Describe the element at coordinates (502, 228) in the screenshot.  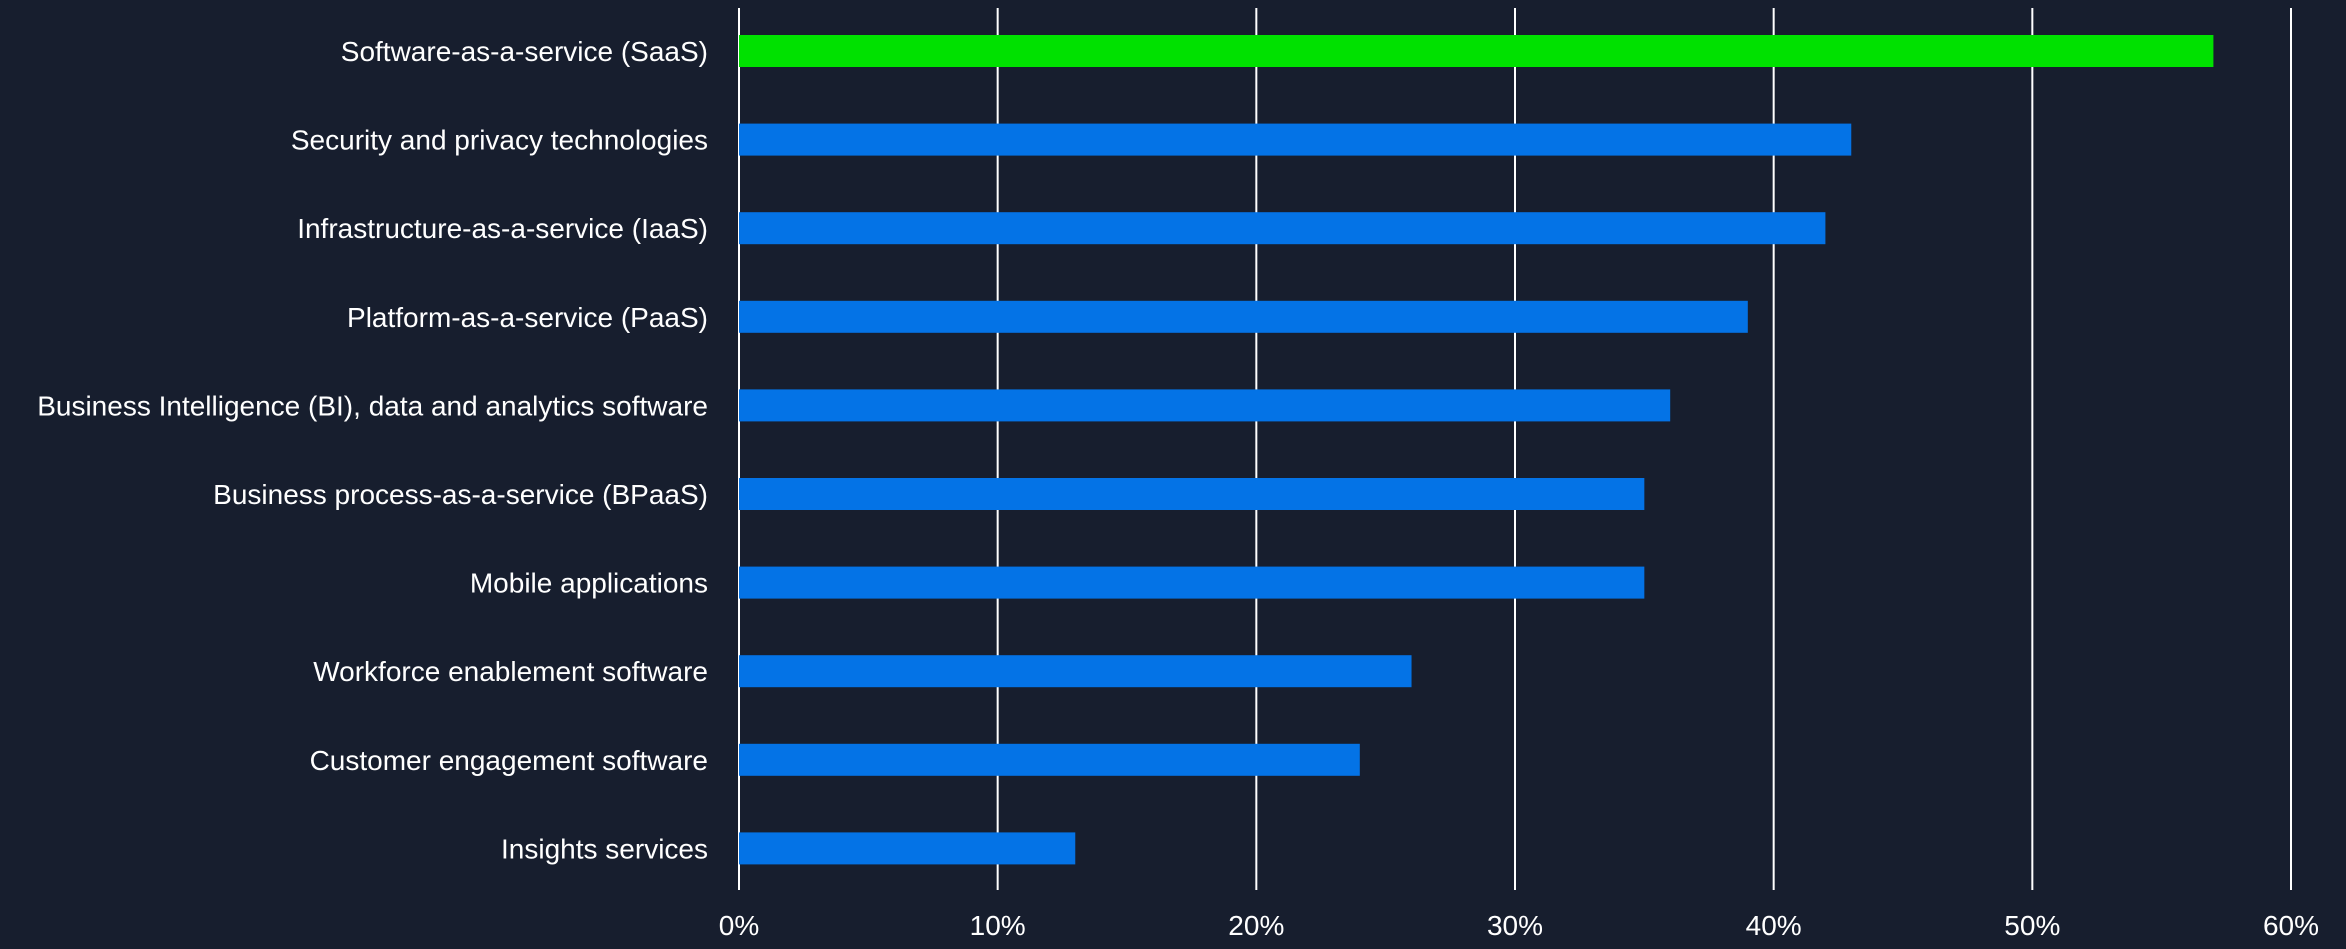
I see `category-label: Infrastructure-as-a-service (IaaS)` at that location.